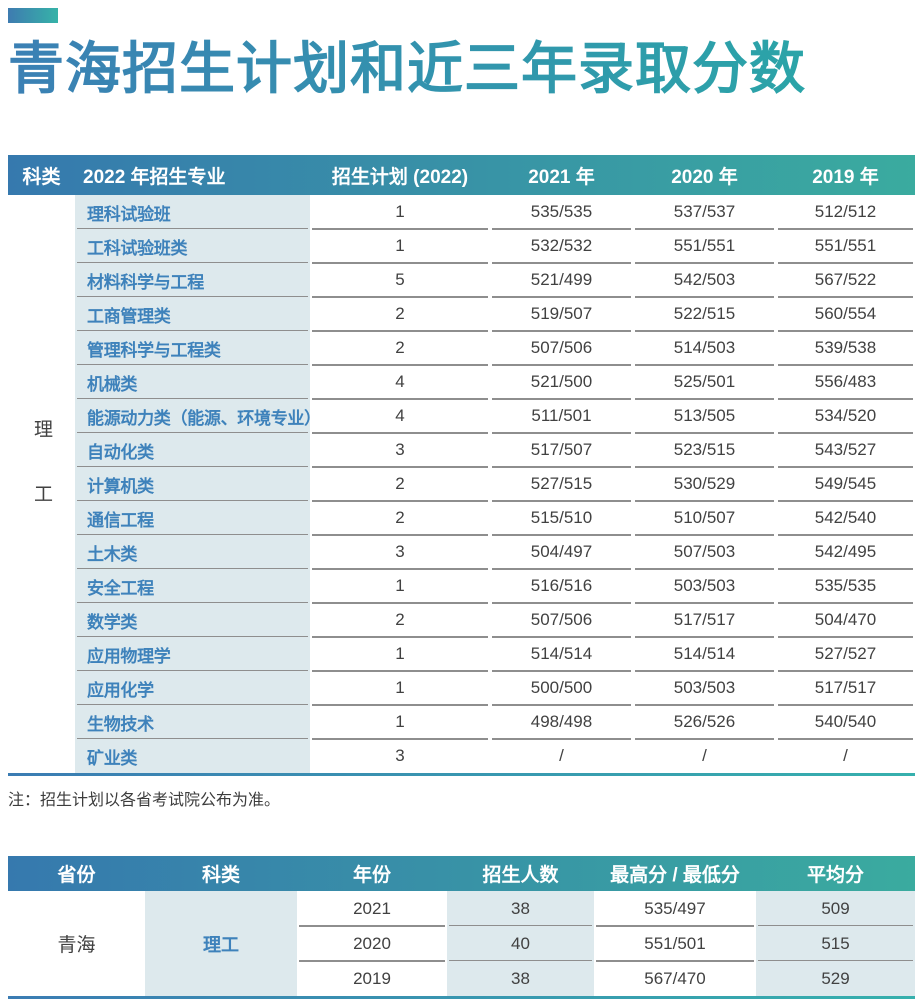 The image size is (919, 1007). Describe the element at coordinates (192, 586) in the screenshot. I see `major-cell: 安全工程` at that location.